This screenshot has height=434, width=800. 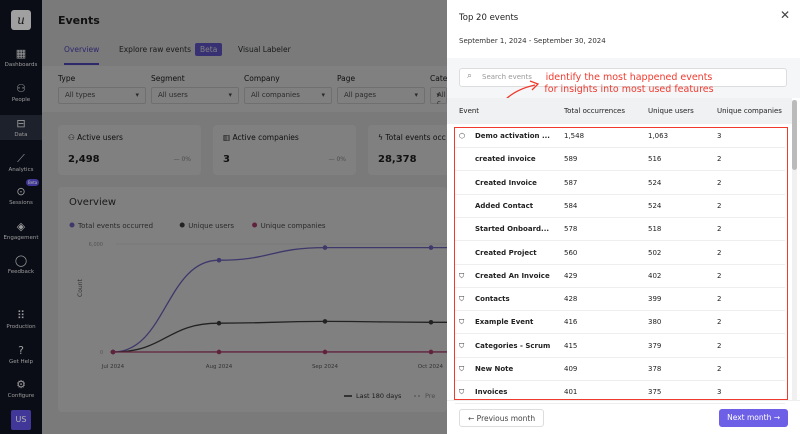 What do you see at coordinates (438, 95) in the screenshot?
I see `filter-select: All c` at bounding box center [438, 95].